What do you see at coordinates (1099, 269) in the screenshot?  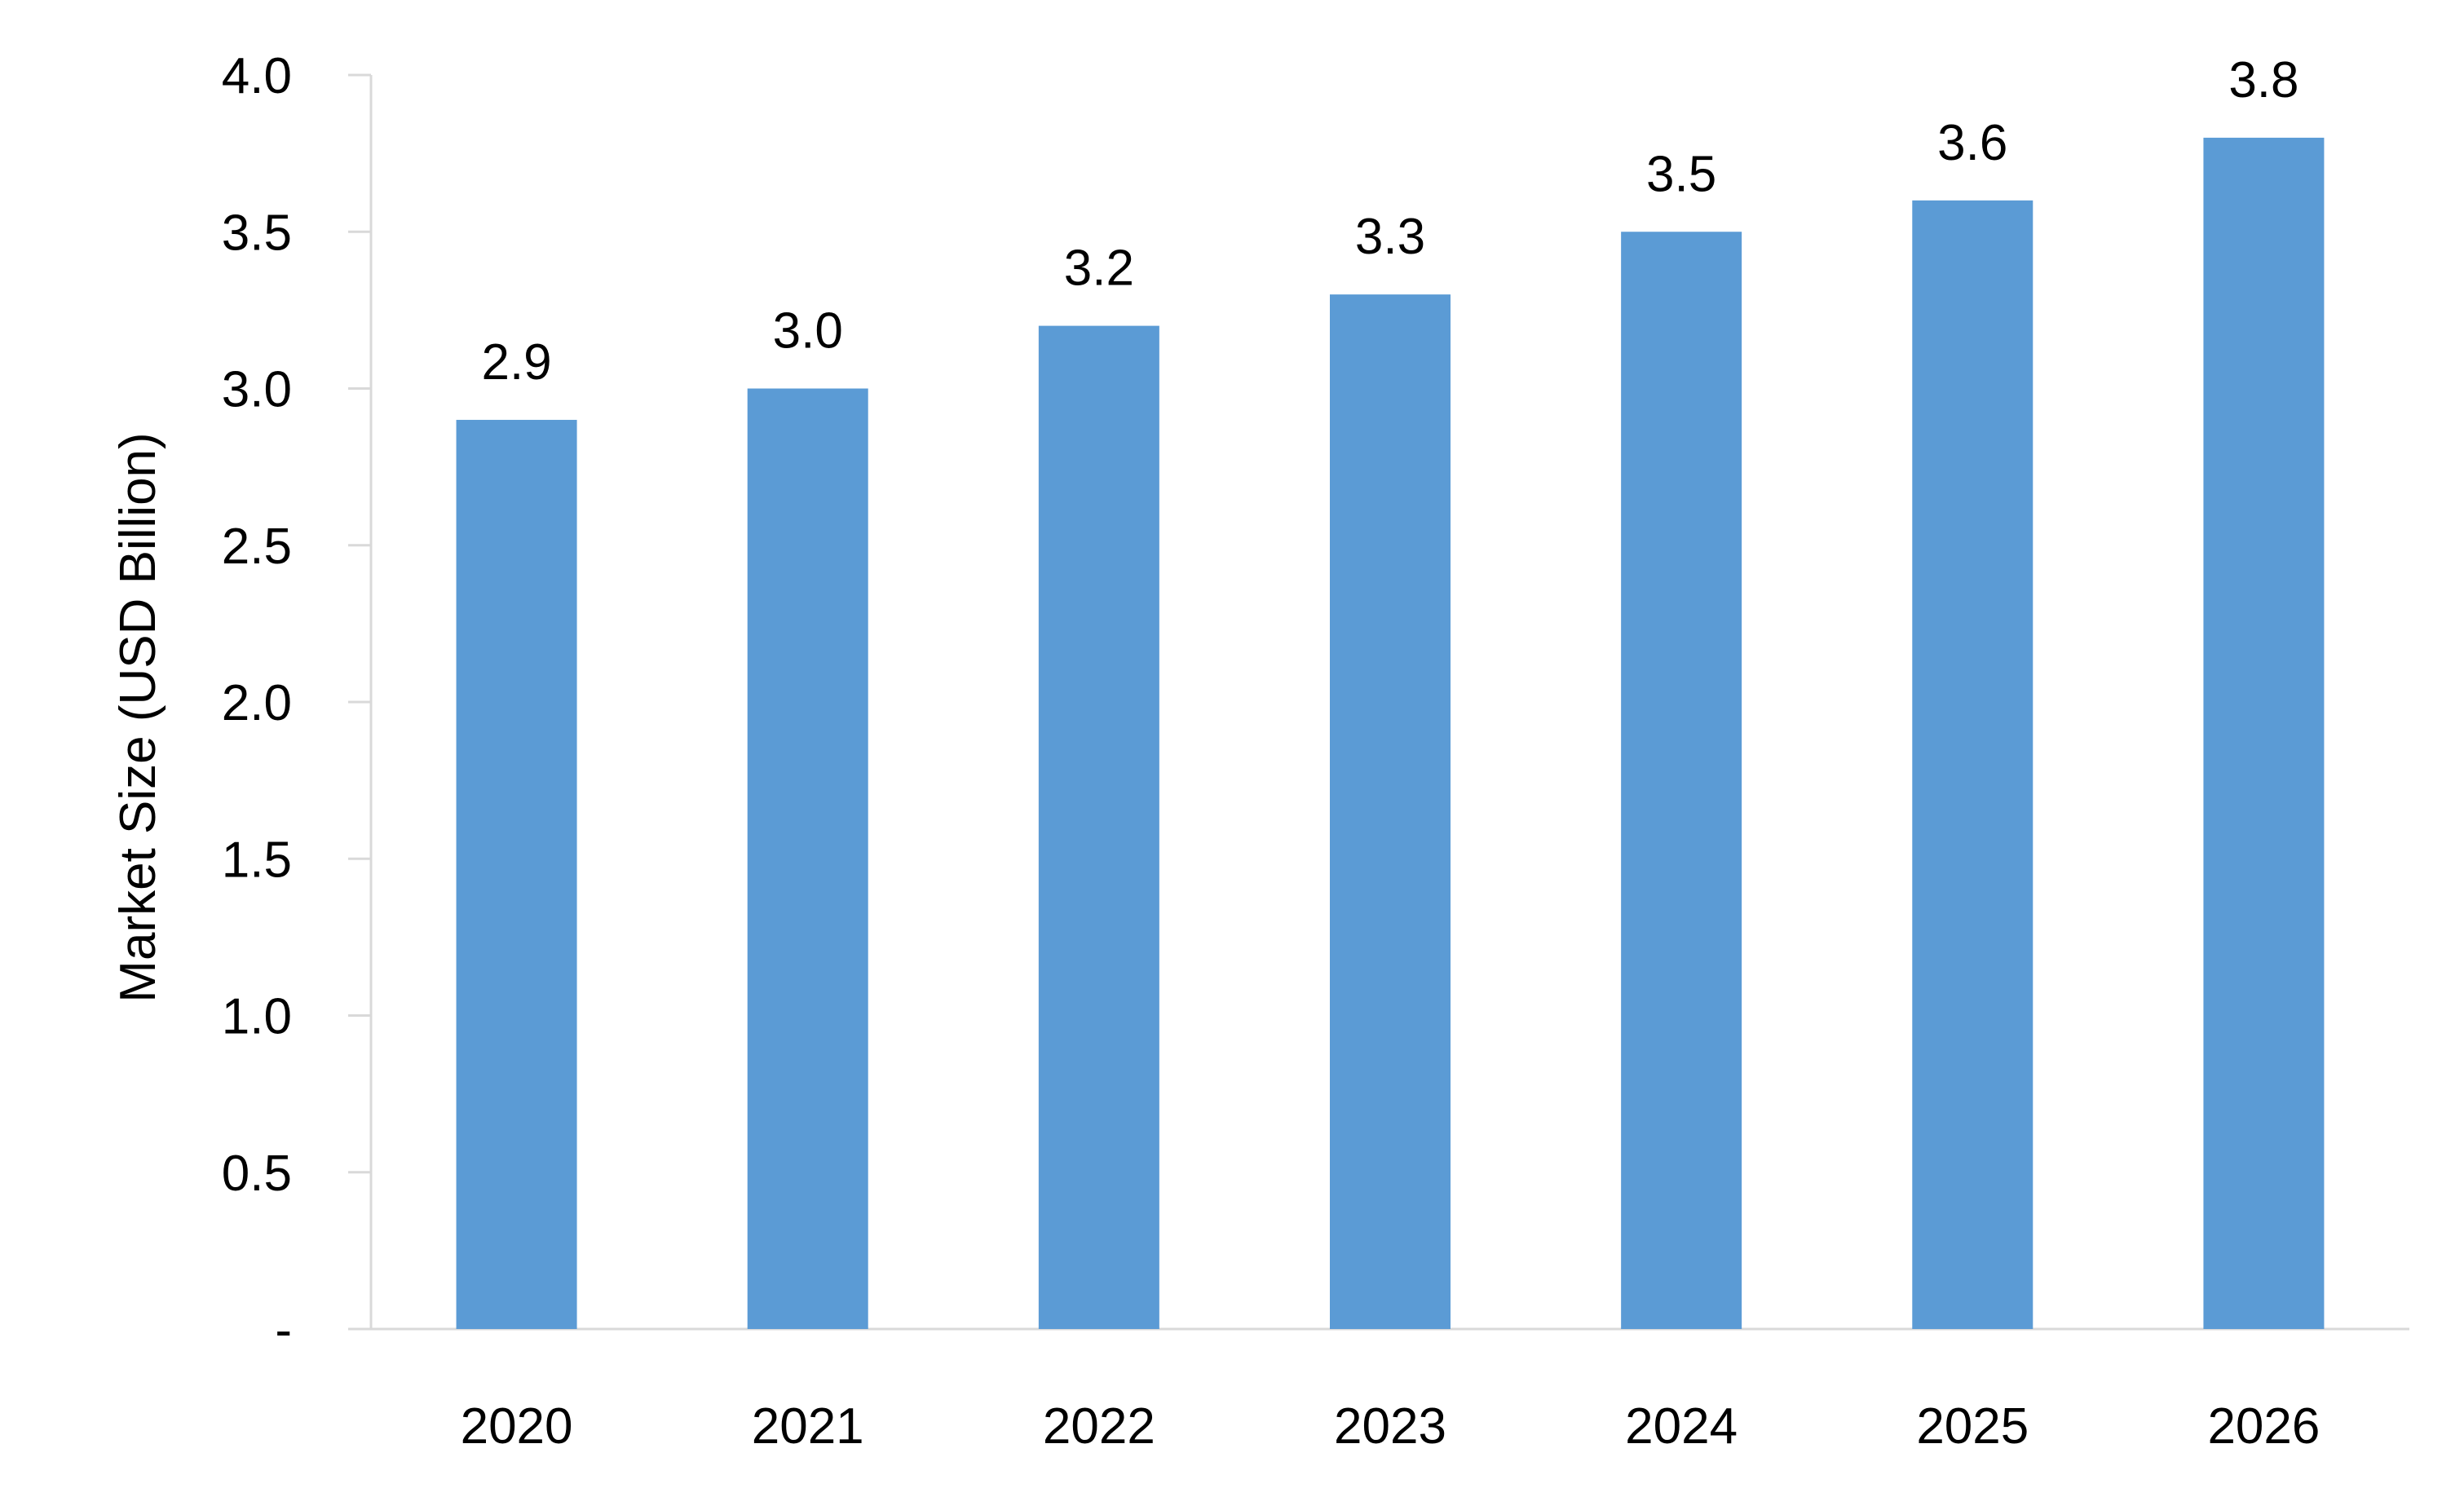 I see `bar-value-label: 3.2` at bounding box center [1099, 269].